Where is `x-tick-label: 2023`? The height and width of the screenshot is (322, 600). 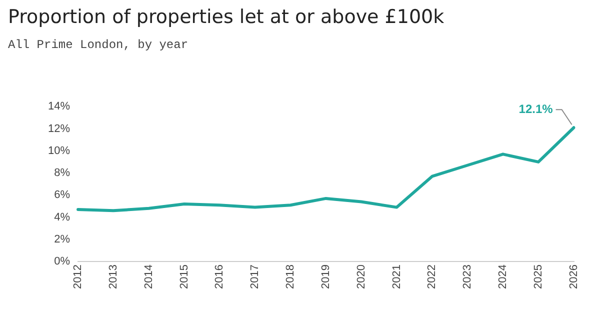
x-tick-label: 2023 is located at coordinates (468, 277).